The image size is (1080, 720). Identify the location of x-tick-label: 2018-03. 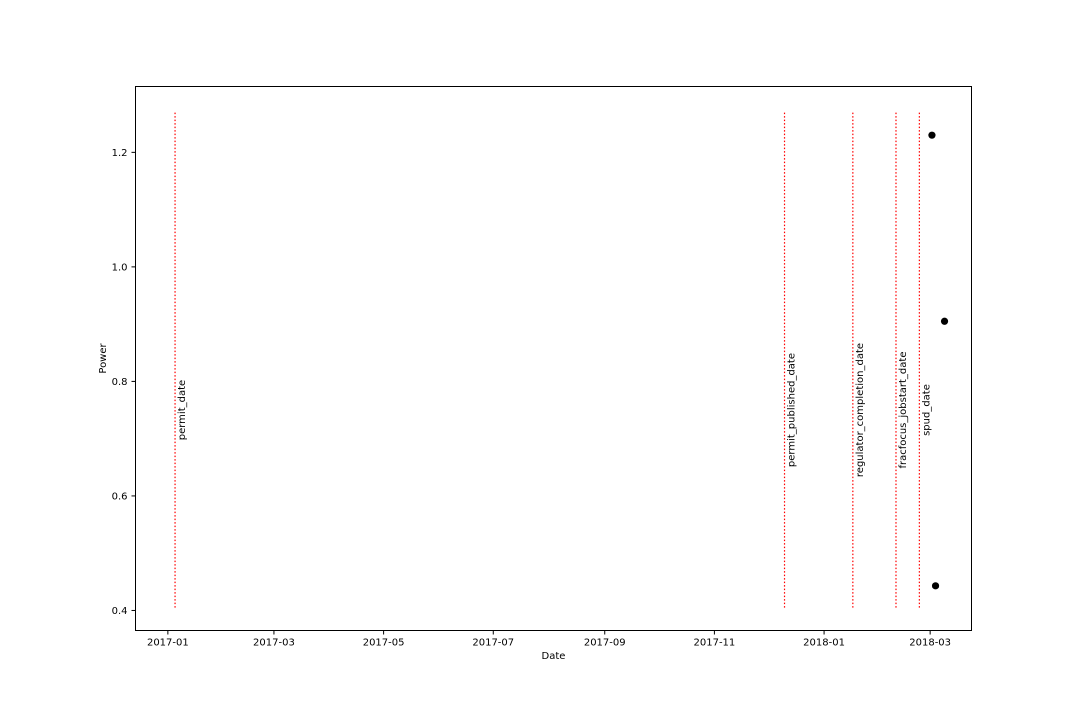
(930, 643).